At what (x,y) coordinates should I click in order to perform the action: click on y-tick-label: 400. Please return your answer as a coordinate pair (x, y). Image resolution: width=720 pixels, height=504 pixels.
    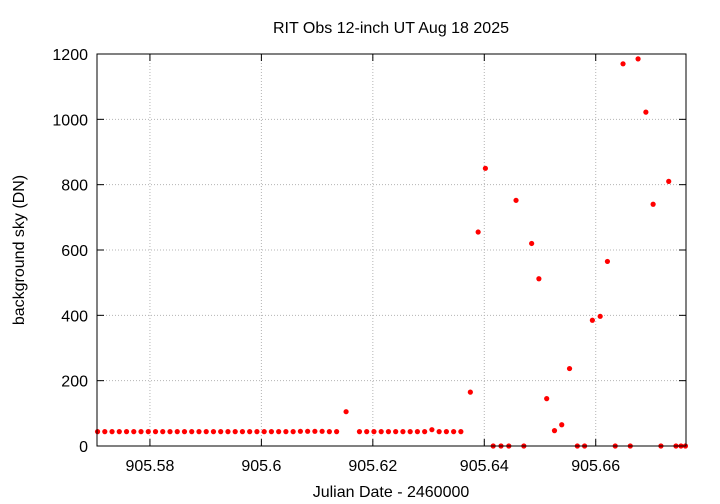
    Looking at the image, I should click on (74, 316).